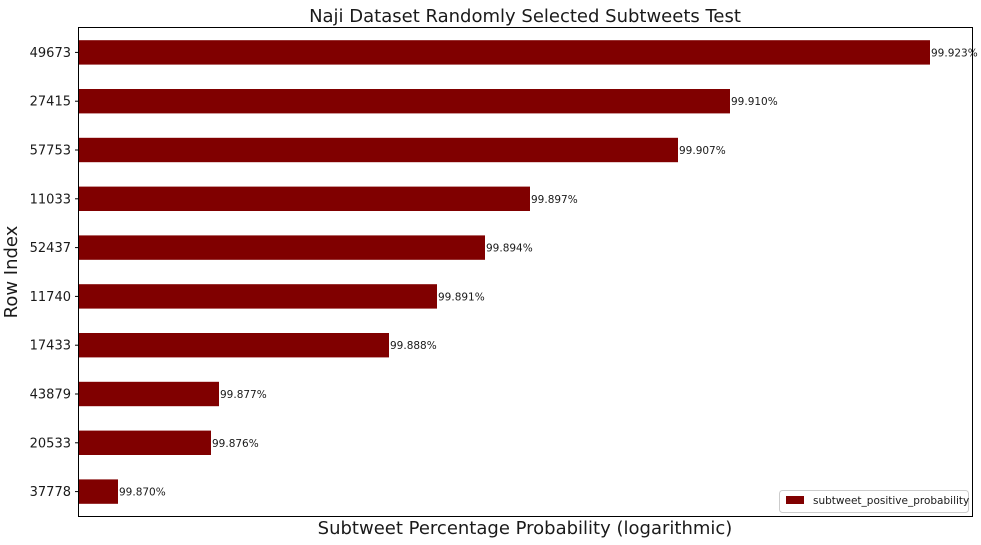 The width and height of the screenshot is (981, 545). Describe the element at coordinates (50, 199) in the screenshot. I see `y-tick-label: 11033` at that location.